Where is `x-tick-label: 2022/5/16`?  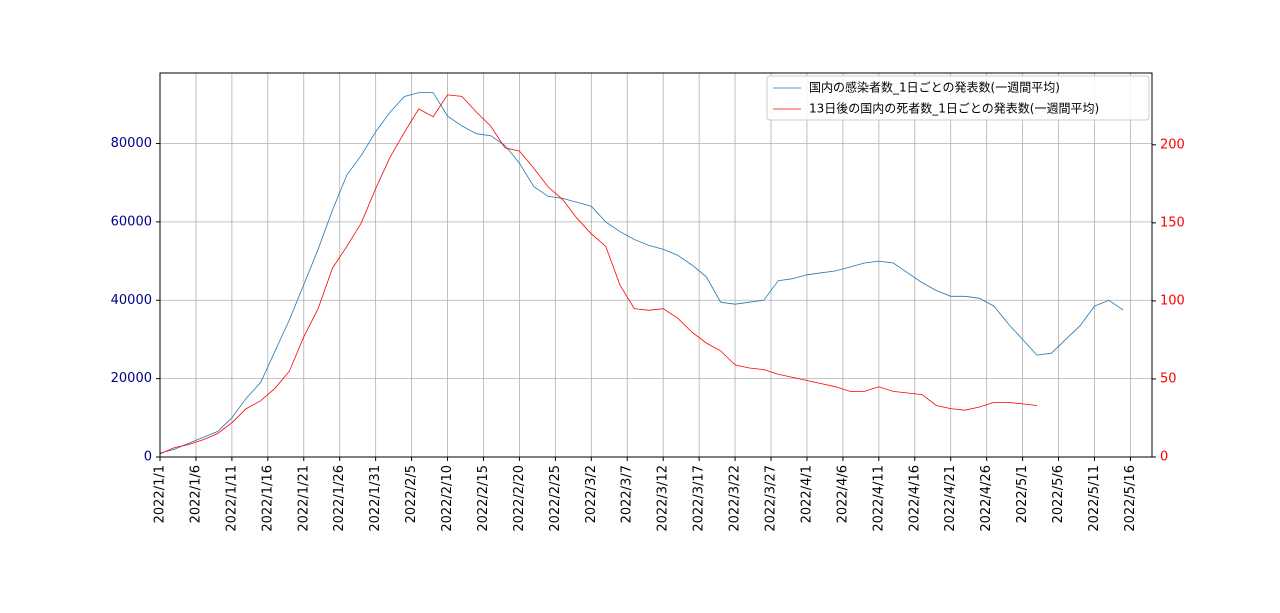 x-tick-label: 2022/5/16 is located at coordinates (1130, 498).